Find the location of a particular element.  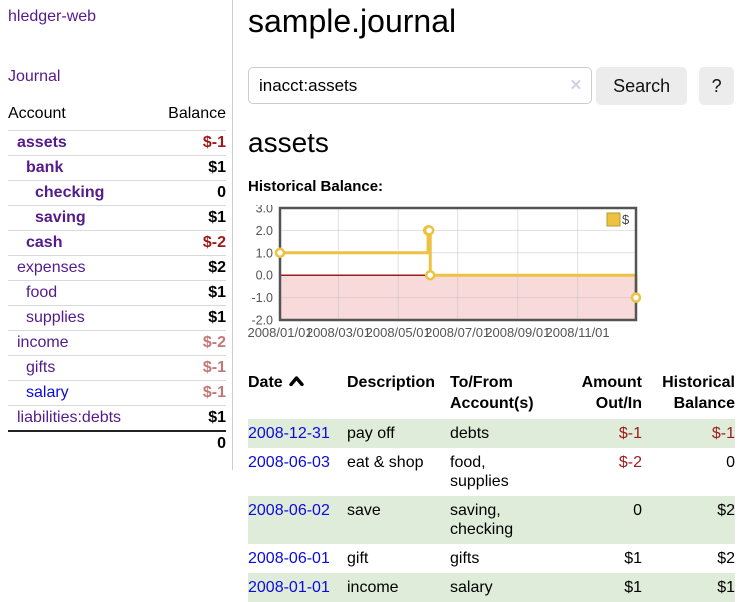

y-tick-label: 3.0 is located at coordinates (264, 210).